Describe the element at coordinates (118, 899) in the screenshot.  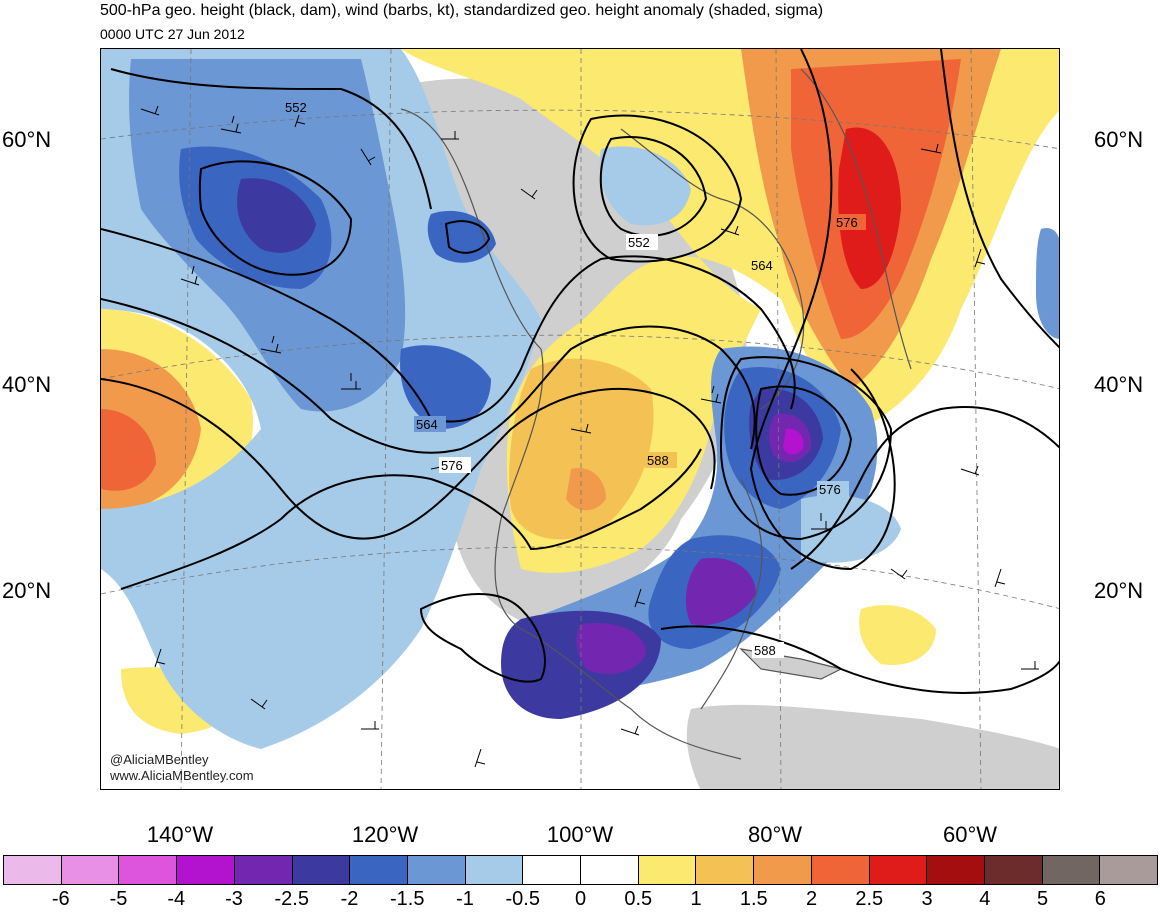
I see `colorbar-tick-label: -5` at that location.